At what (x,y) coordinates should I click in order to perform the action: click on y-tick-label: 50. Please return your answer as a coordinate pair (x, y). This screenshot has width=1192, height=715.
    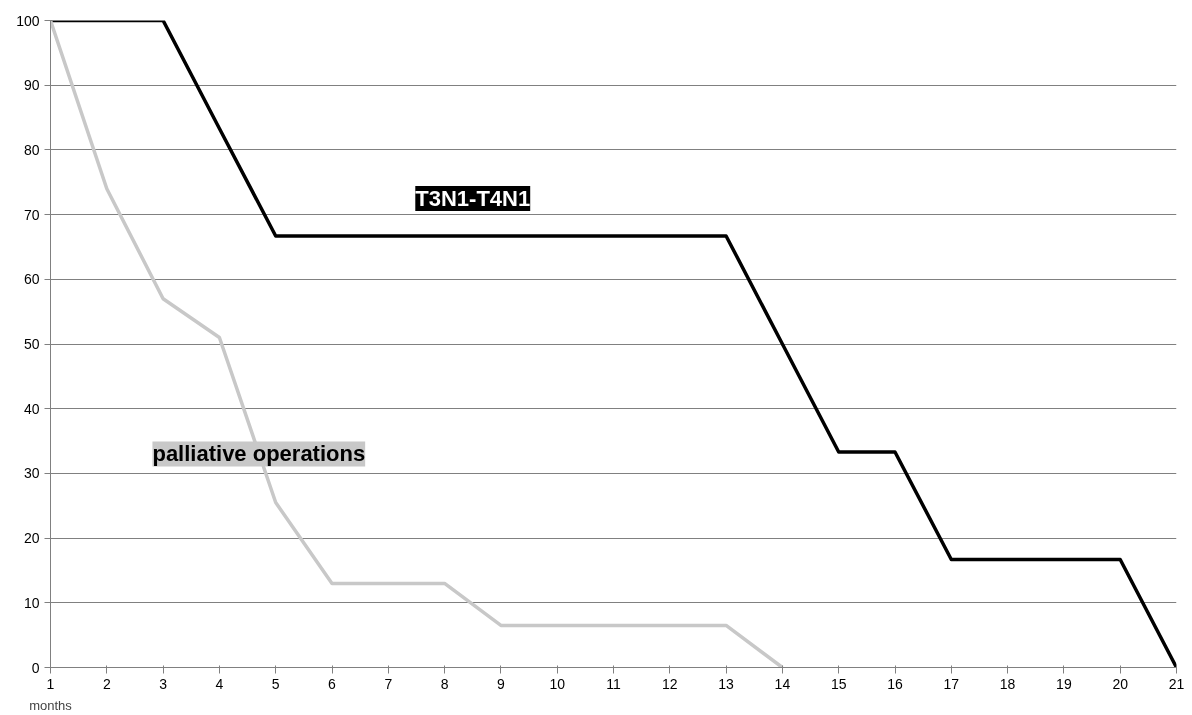
    Looking at the image, I should click on (31, 344).